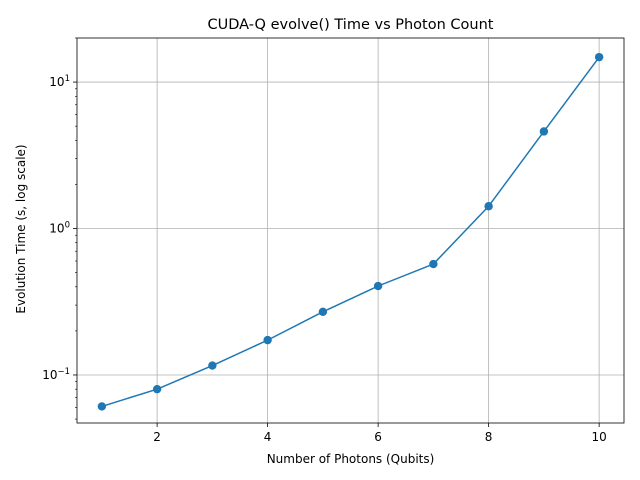  I want to click on x-tick-label: 4, so click(268, 437).